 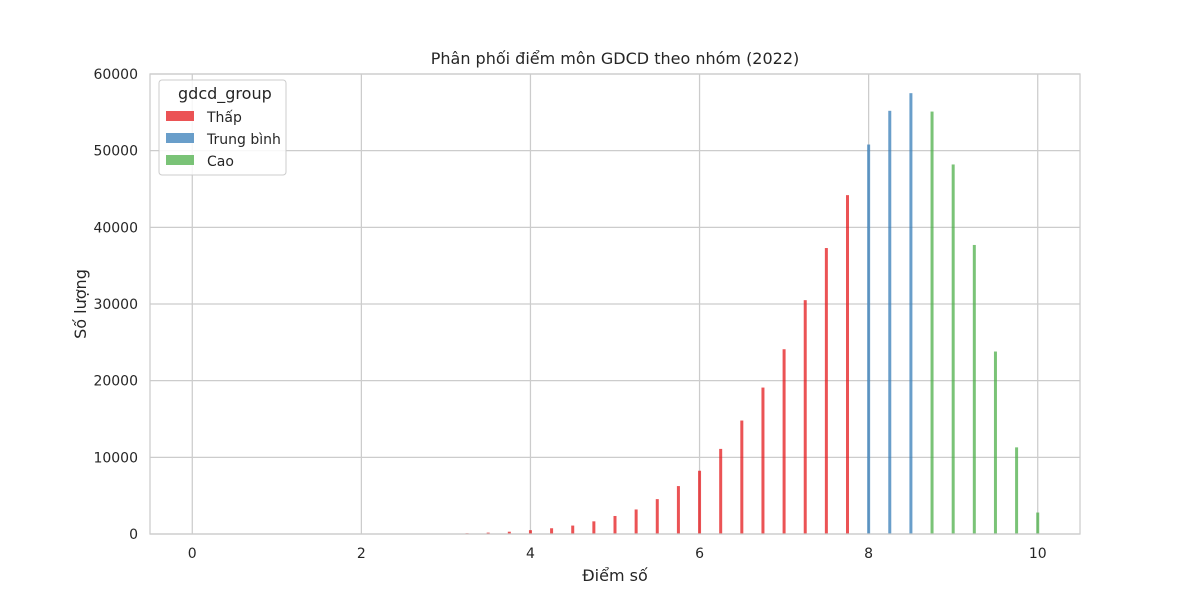 What do you see at coordinates (225, 94) in the screenshot?
I see `legend-title: gdcd_group` at bounding box center [225, 94].